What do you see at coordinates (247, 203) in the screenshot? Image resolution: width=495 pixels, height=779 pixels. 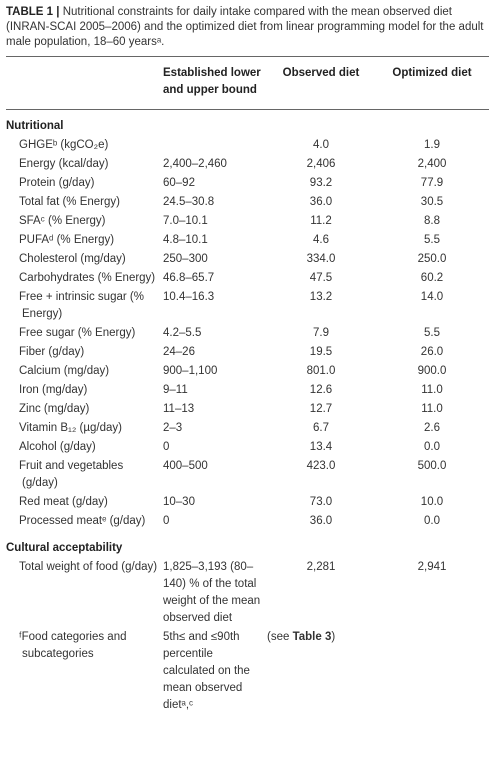 I see `table-row: Total fat (% Energy) 24.5–30.8 36.0 30.5` at bounding box center [247, 203].